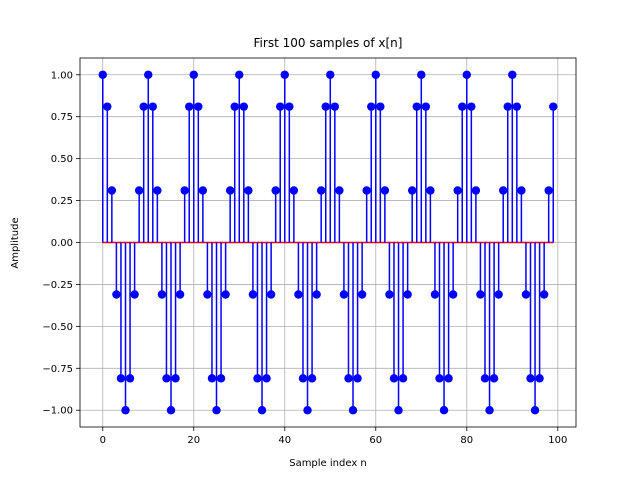 The width and height of the screenshot is (640, 480). What do you see at coordinates (328, 43) in the screenshot?
I see `chart-title: First 100 samples of x[n]` at bounding box center [328, 43].